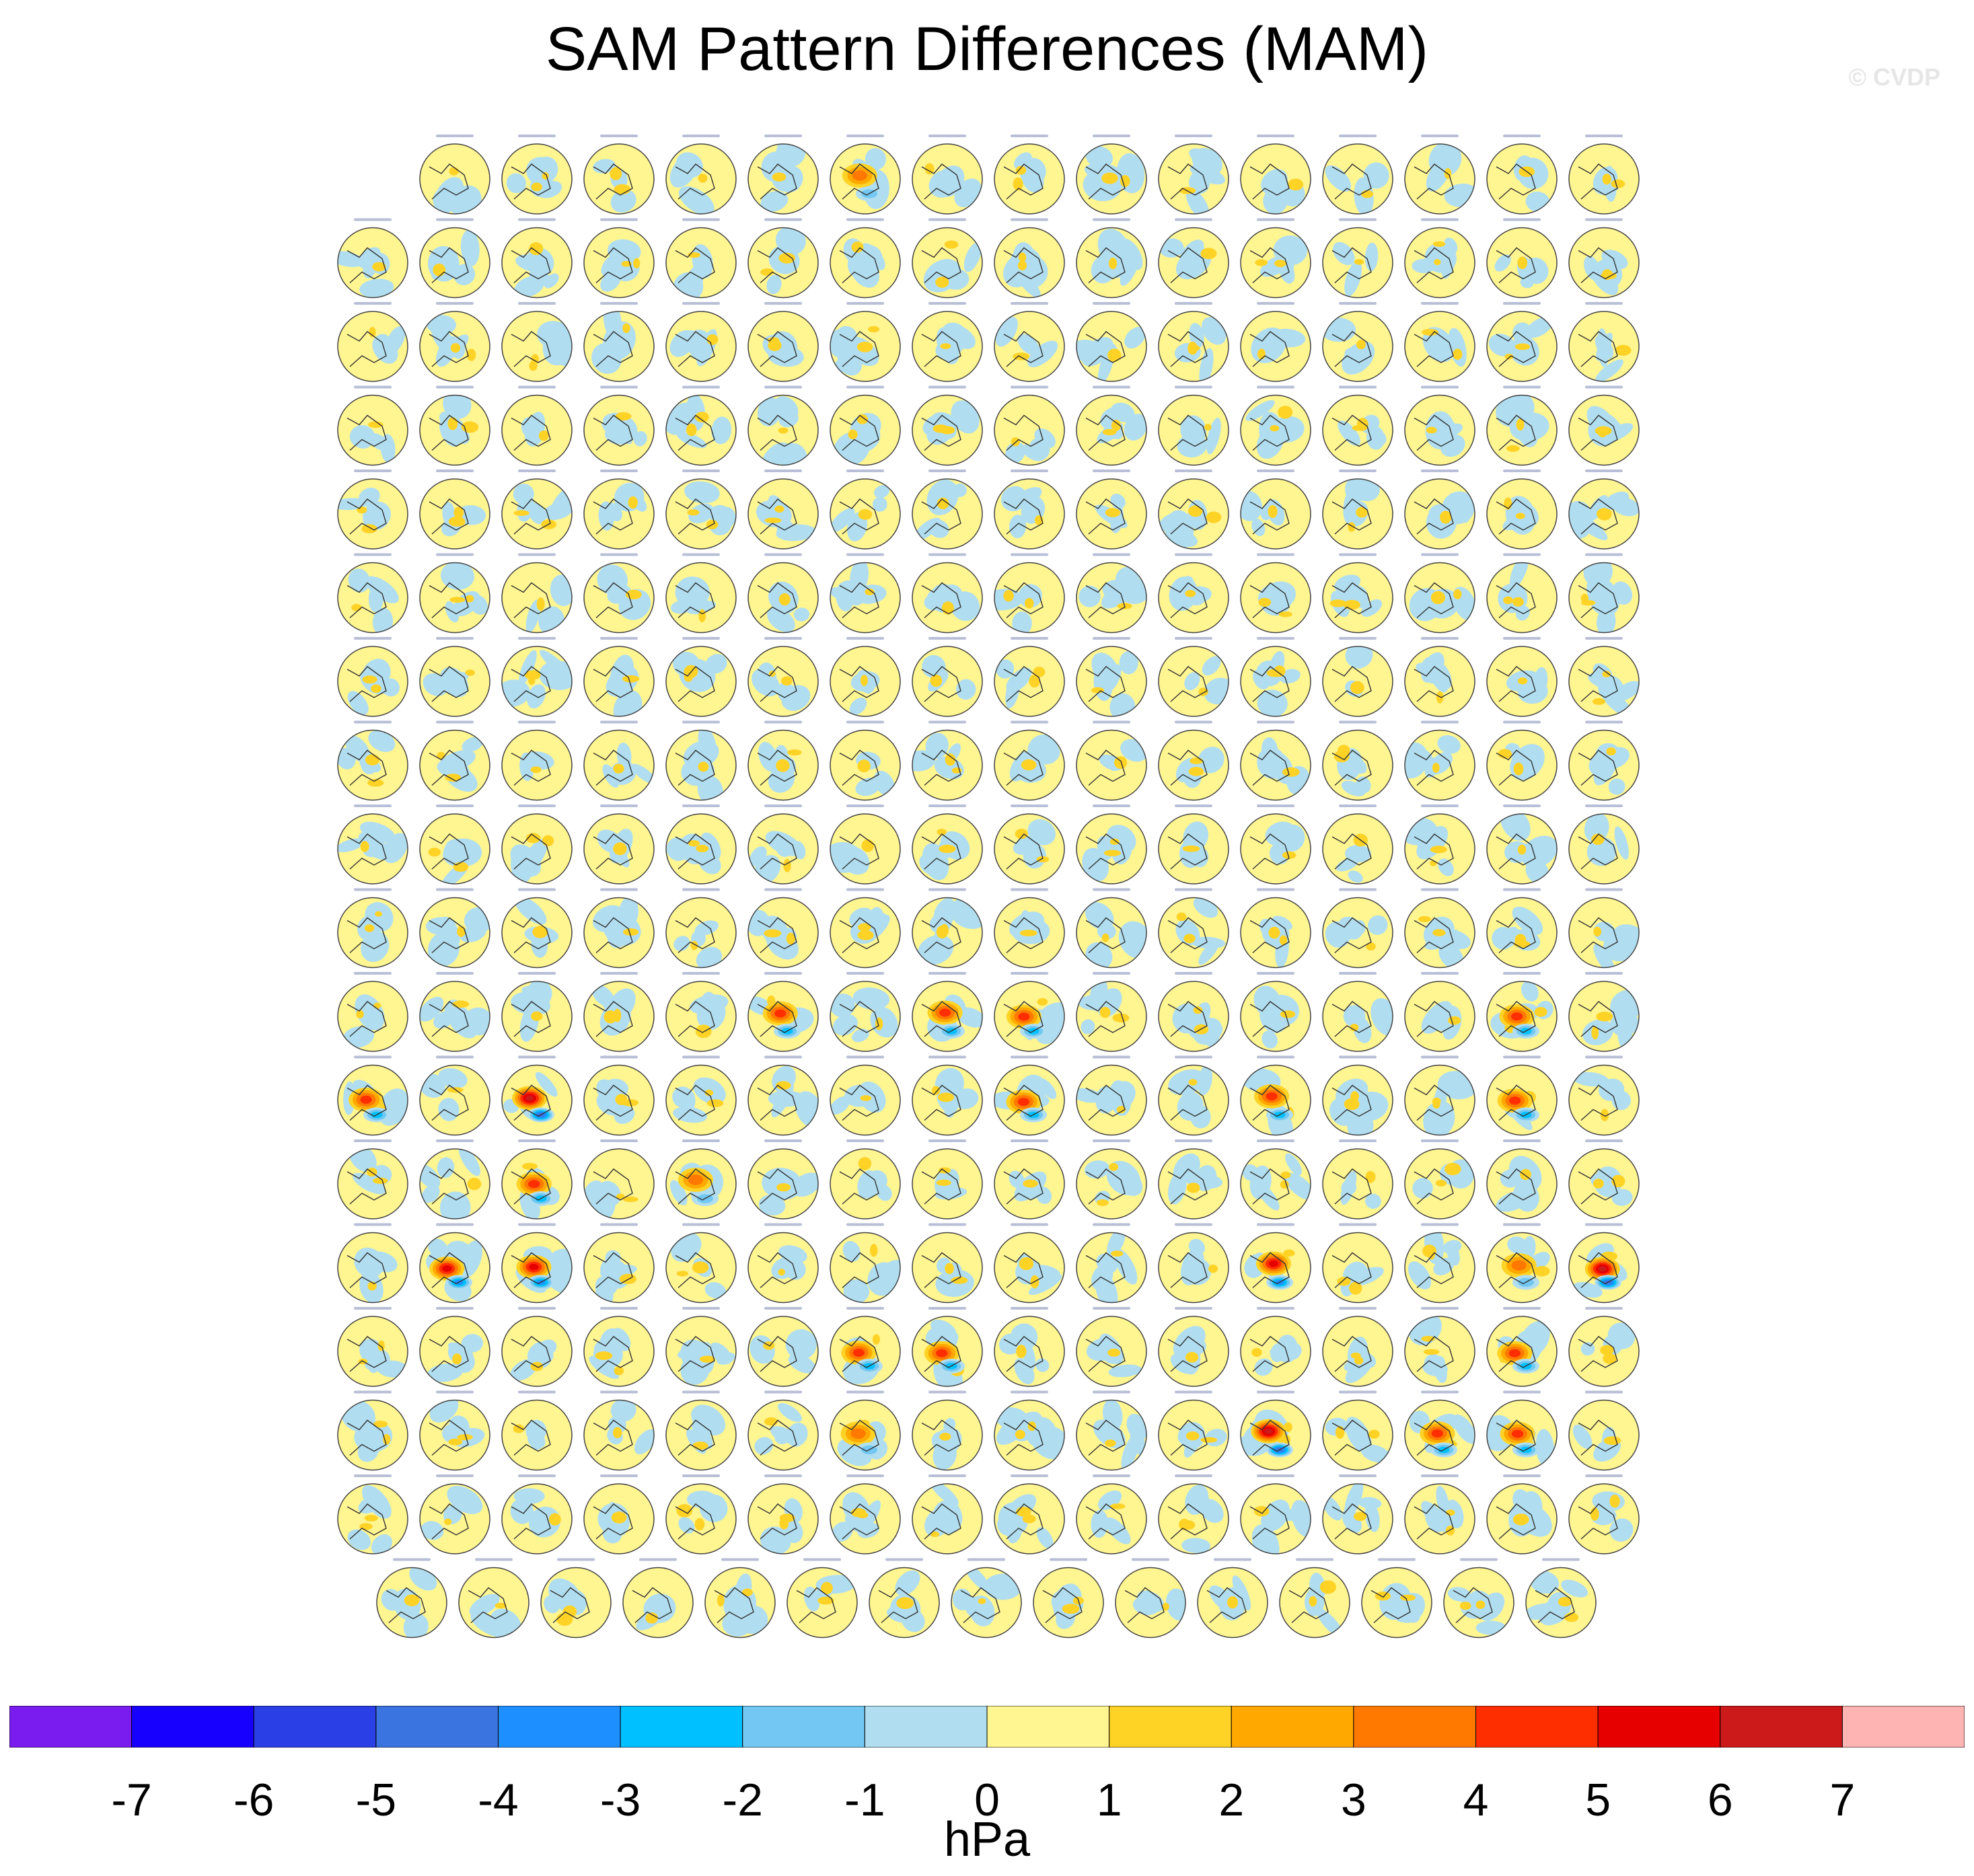 Image resolution: width=1974 pixels, height=1876 pixels. I want to click on colorbar-tick-label: 4, so click(1476, 1800).